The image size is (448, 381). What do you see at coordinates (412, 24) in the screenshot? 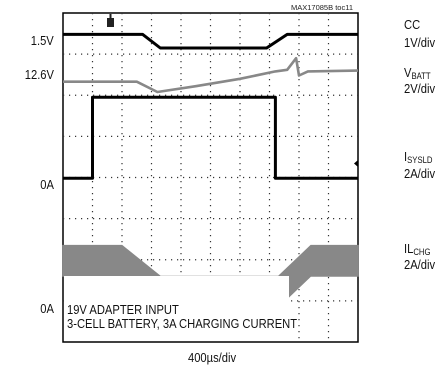
I see `cc-channel-label: CC` at bounding box center [412, 24].